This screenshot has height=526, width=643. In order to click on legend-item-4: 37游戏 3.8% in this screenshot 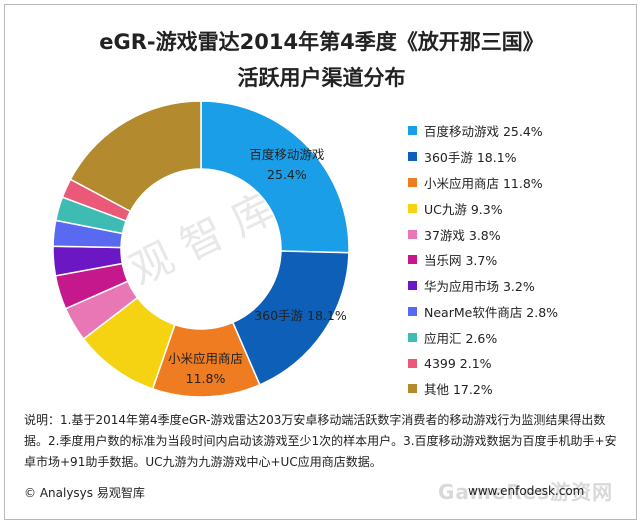, I will do `click(518, 234)`.